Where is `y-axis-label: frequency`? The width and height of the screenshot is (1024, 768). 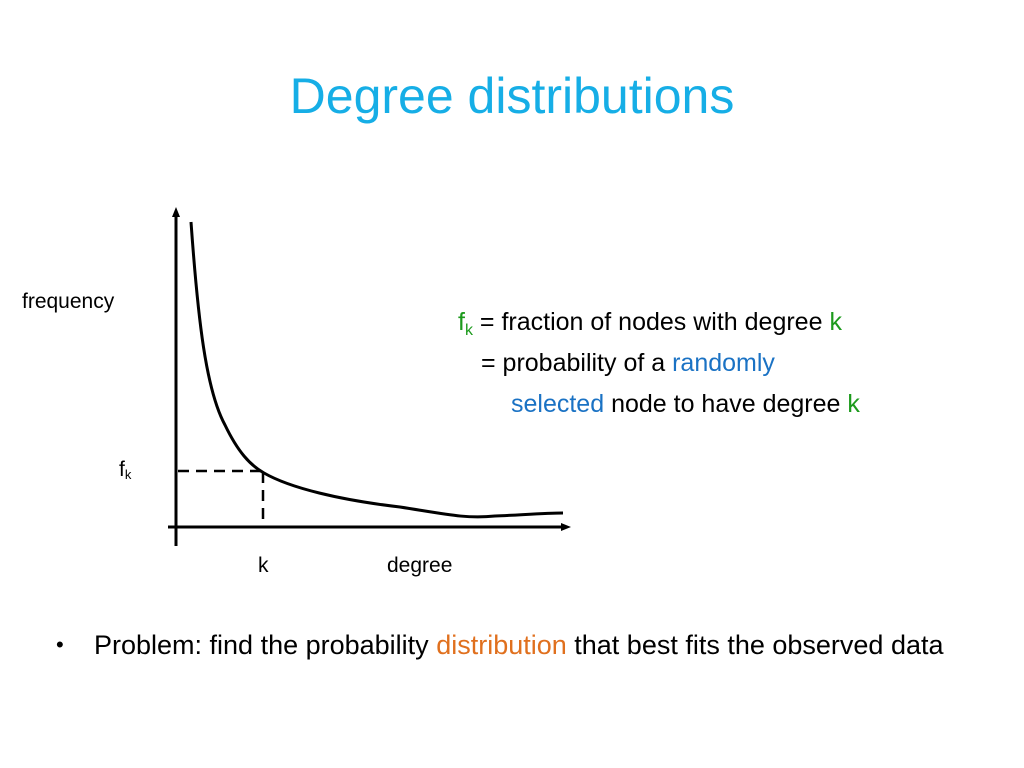 y-axis-label: frequency is located at coordinates (68, 301).